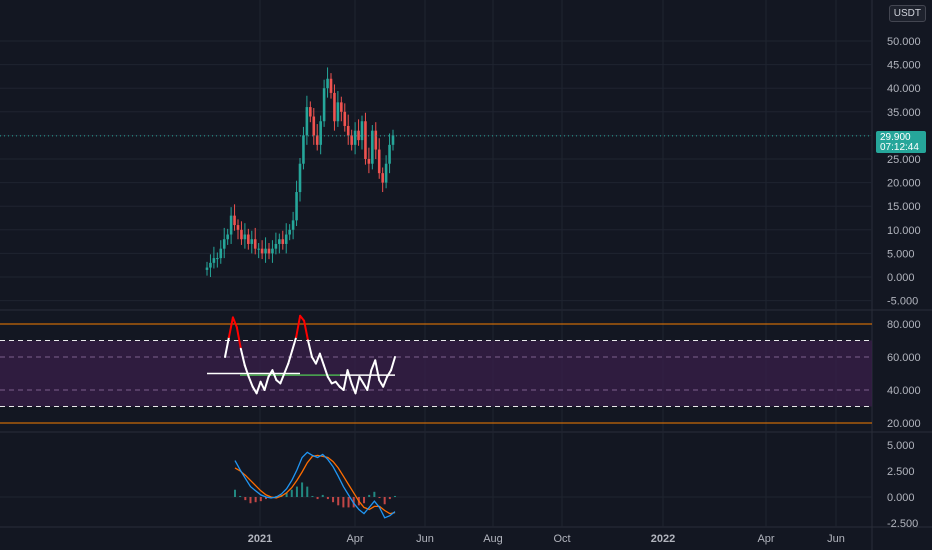  I want to click on last-price-badge: 29.900 07:12:44, so click(901, 142).